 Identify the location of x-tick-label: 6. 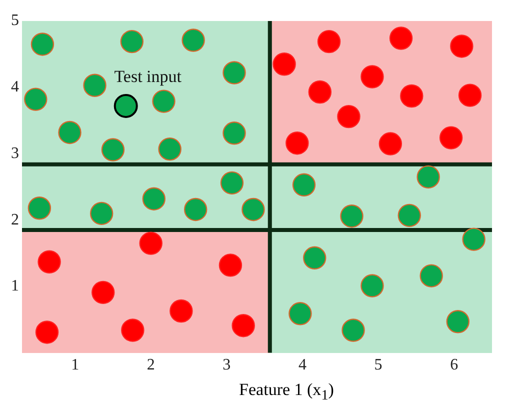
(454, 365).